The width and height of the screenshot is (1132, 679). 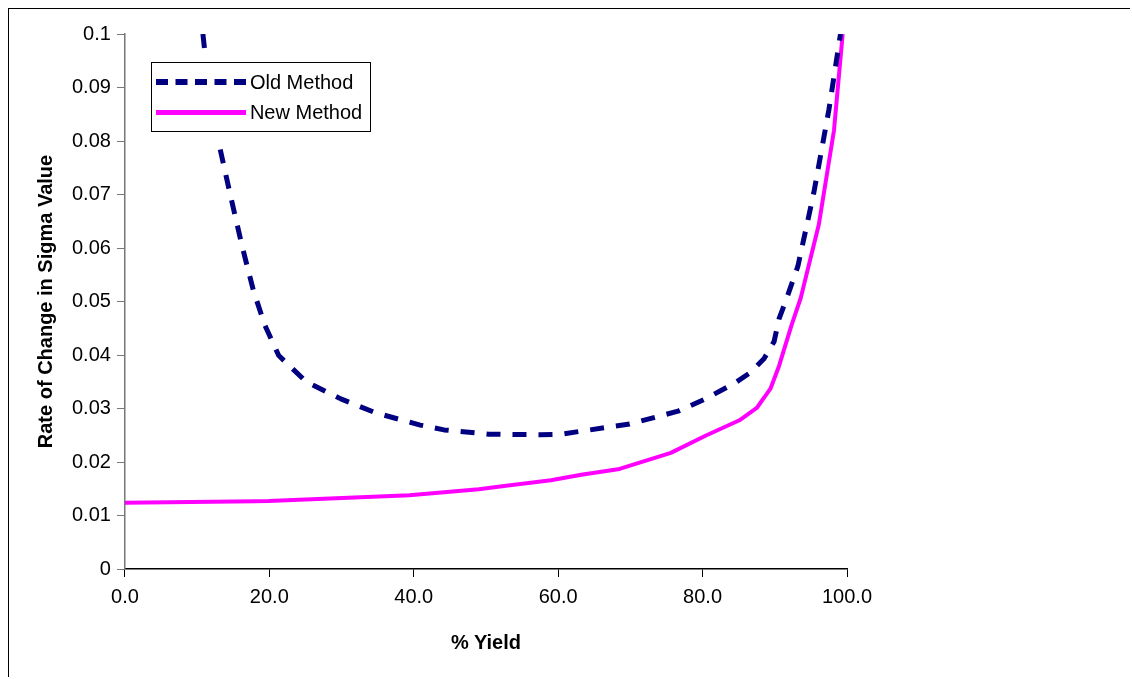 What do you see at coordinates (91, 353) in the screenshot?
I see `y-tick-label: 0.04` at bounding box center [91, 353].